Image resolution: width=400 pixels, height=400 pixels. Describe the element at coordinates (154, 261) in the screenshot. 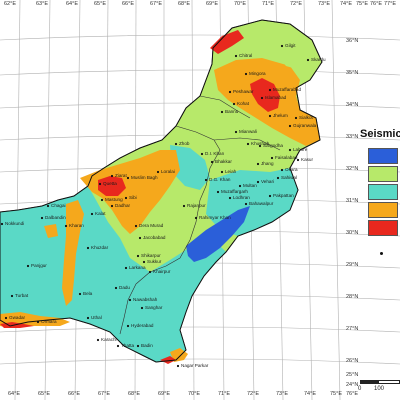

I see `city-label: Sukkur` at that location.